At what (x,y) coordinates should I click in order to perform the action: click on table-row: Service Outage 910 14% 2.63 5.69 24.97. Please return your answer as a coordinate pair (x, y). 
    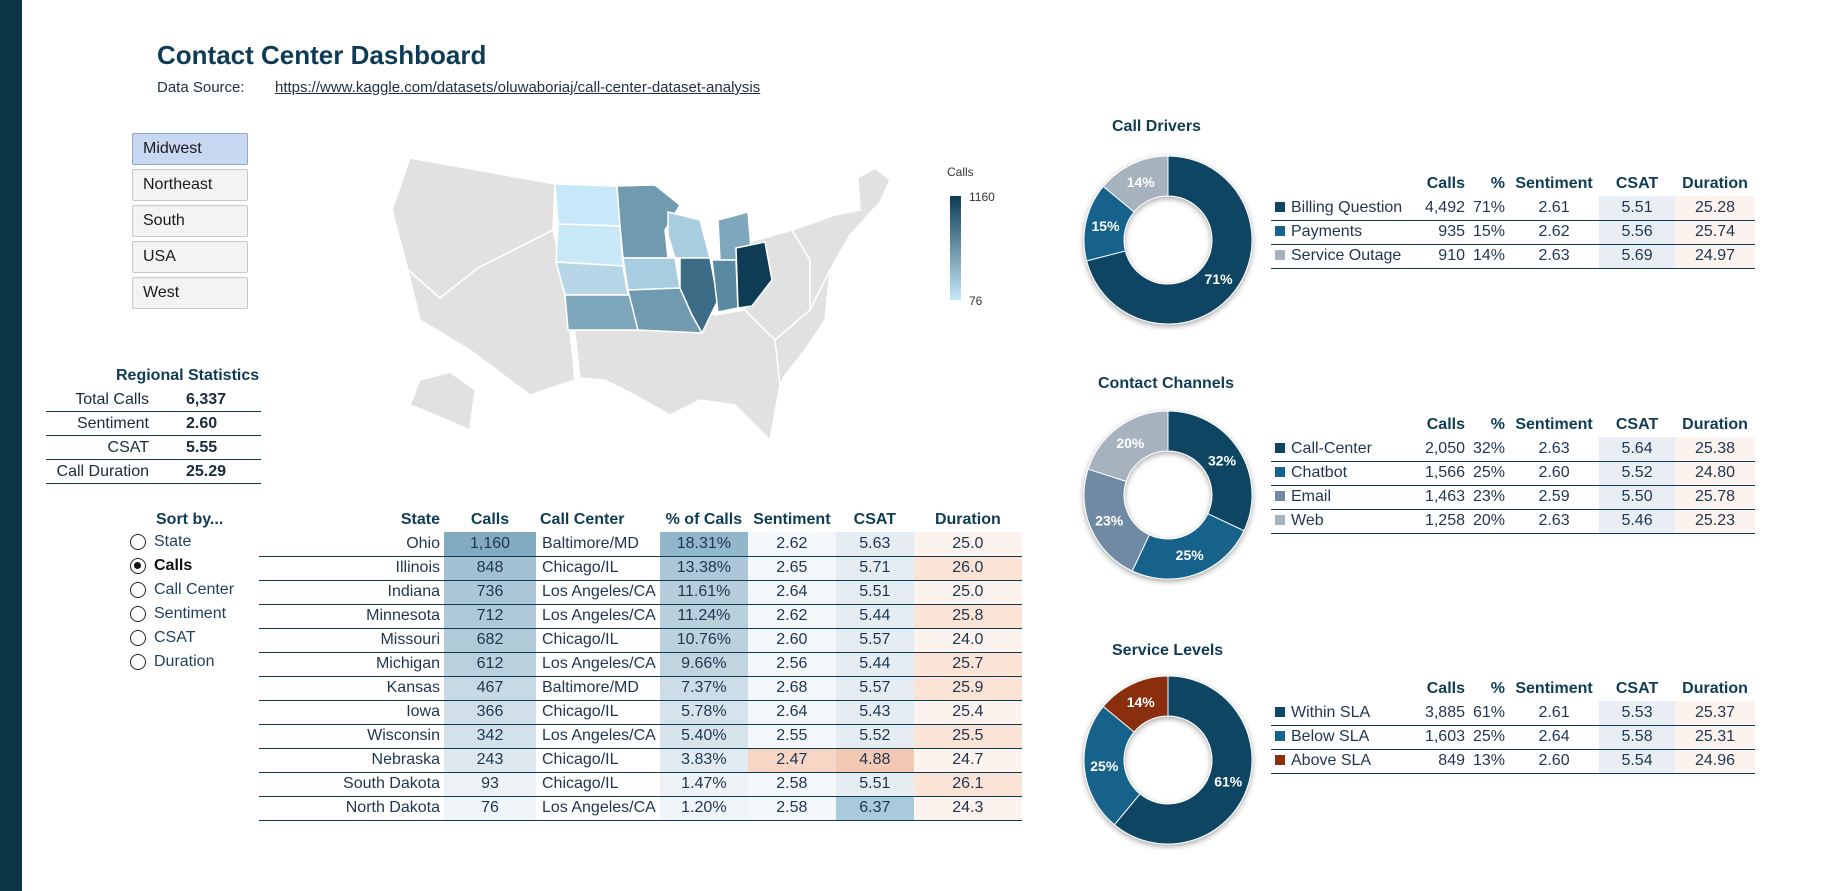
    Looking at the image, I should click on (1513, 256).